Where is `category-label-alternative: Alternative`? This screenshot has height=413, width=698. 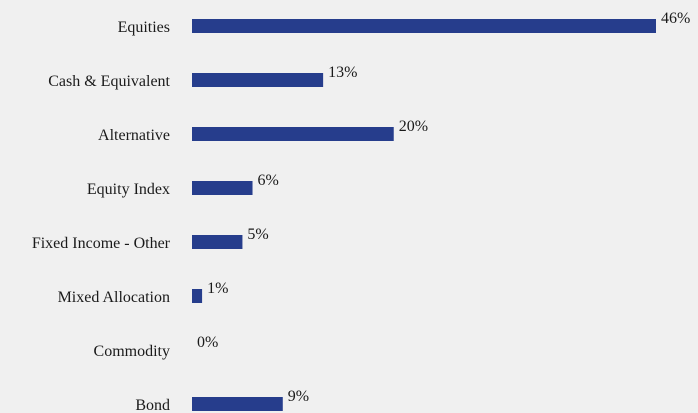
category-label-alternative: Alternative is located at coordinates (134, 135).